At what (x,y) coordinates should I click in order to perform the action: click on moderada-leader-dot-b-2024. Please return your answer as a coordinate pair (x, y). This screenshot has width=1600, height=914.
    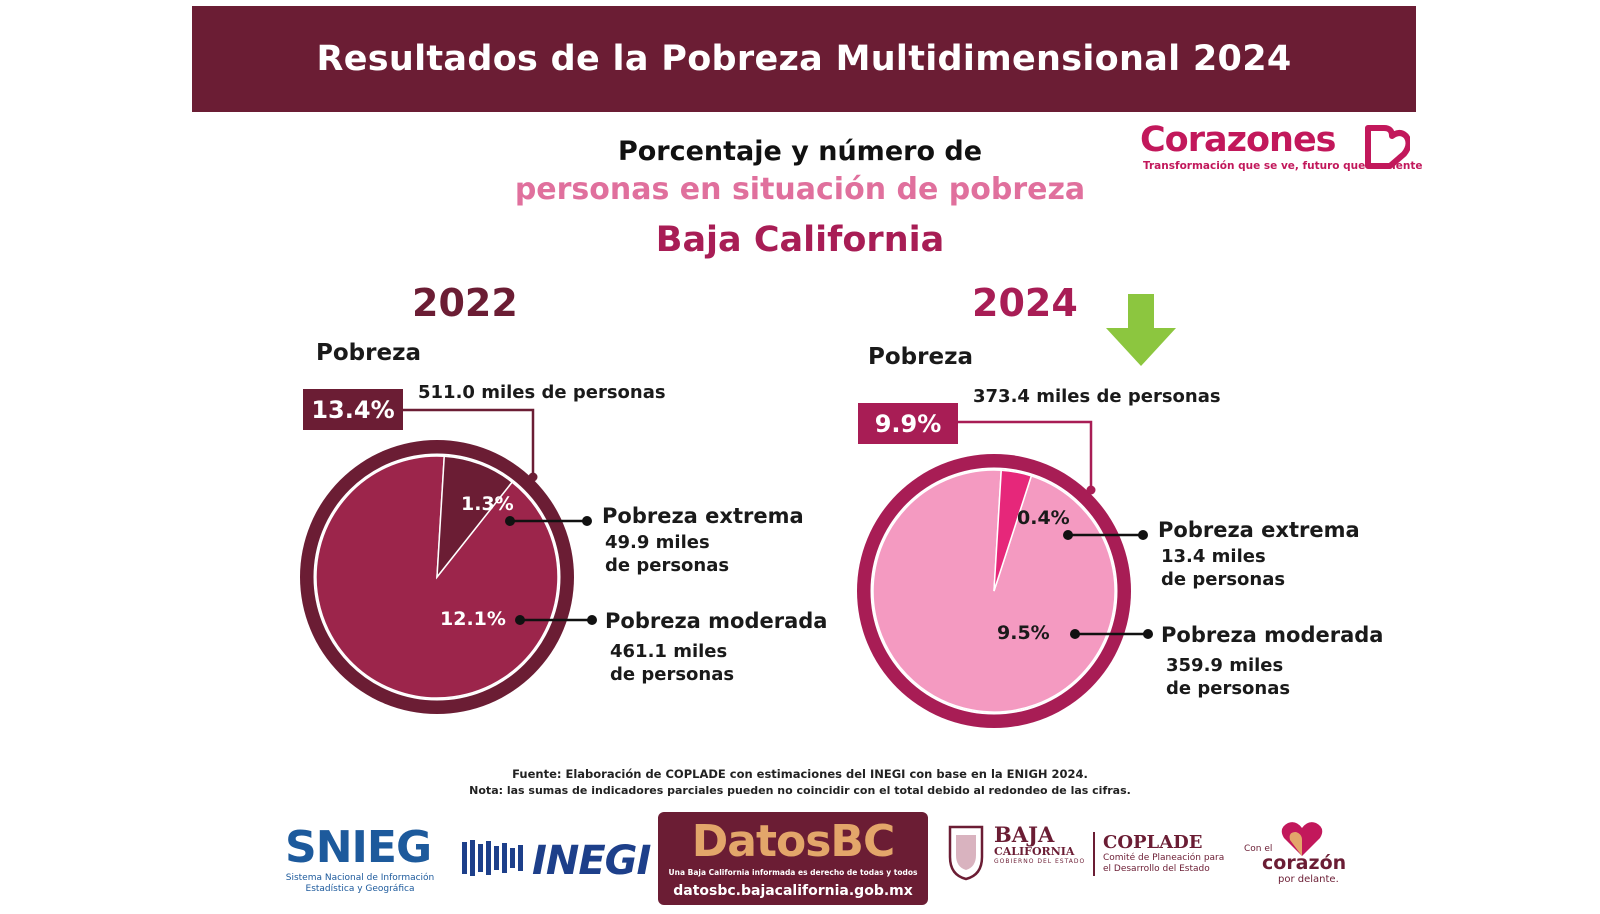
    Looking at the image, I should click on (1148, 634).